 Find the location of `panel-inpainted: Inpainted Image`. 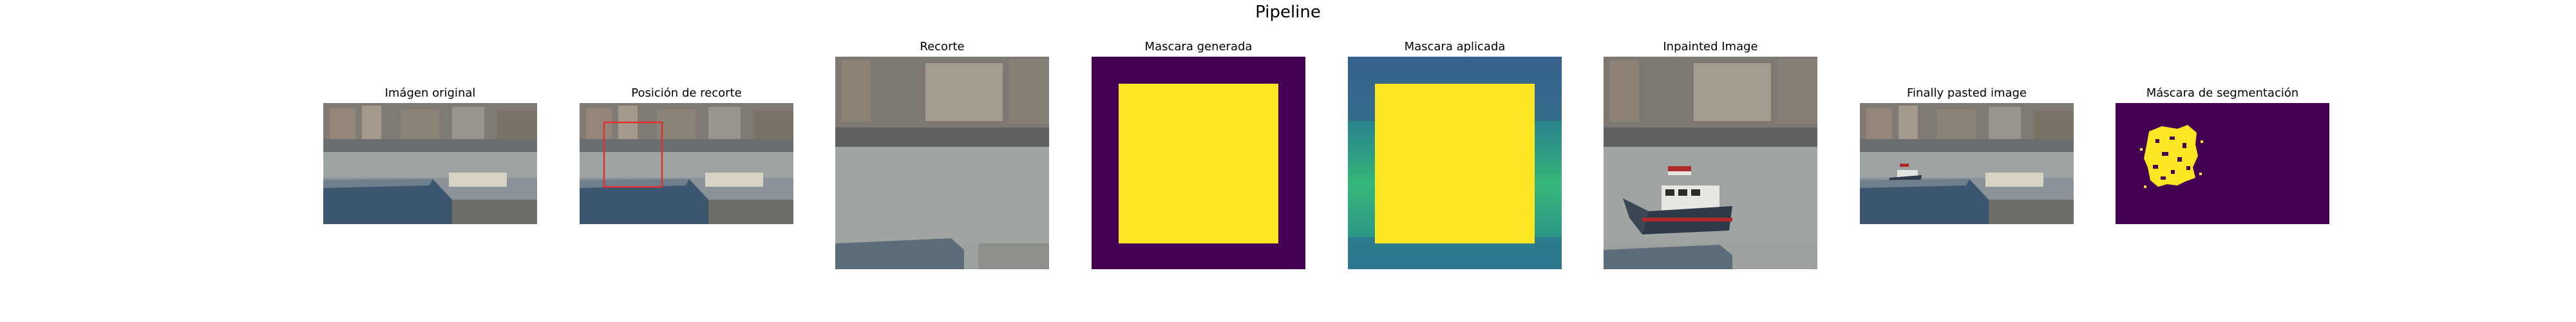

panel-inpainted: Inpainted Image is located at coordinates (1710, 155).